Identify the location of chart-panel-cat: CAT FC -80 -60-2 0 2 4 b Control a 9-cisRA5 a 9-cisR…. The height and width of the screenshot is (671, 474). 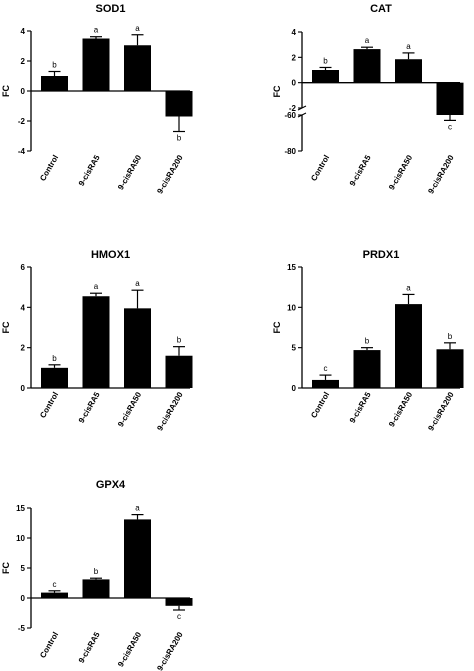
(368, 99).